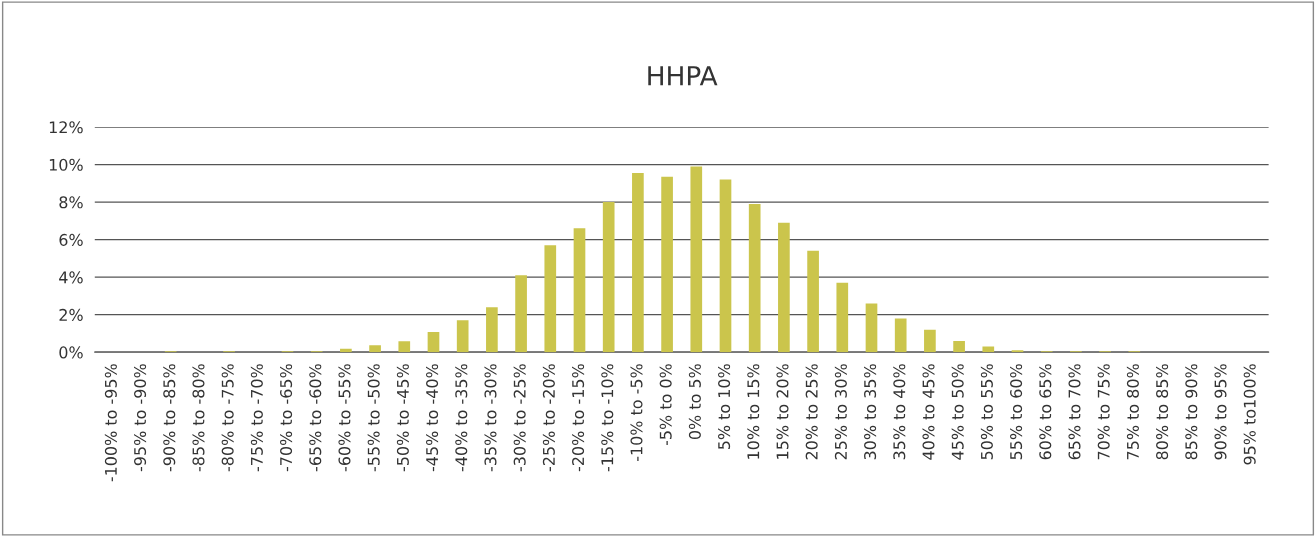  Describe the element at coordinates (1220, 412) in the screenshot. I see `x-tick-label: 90% to 95%` at that location.